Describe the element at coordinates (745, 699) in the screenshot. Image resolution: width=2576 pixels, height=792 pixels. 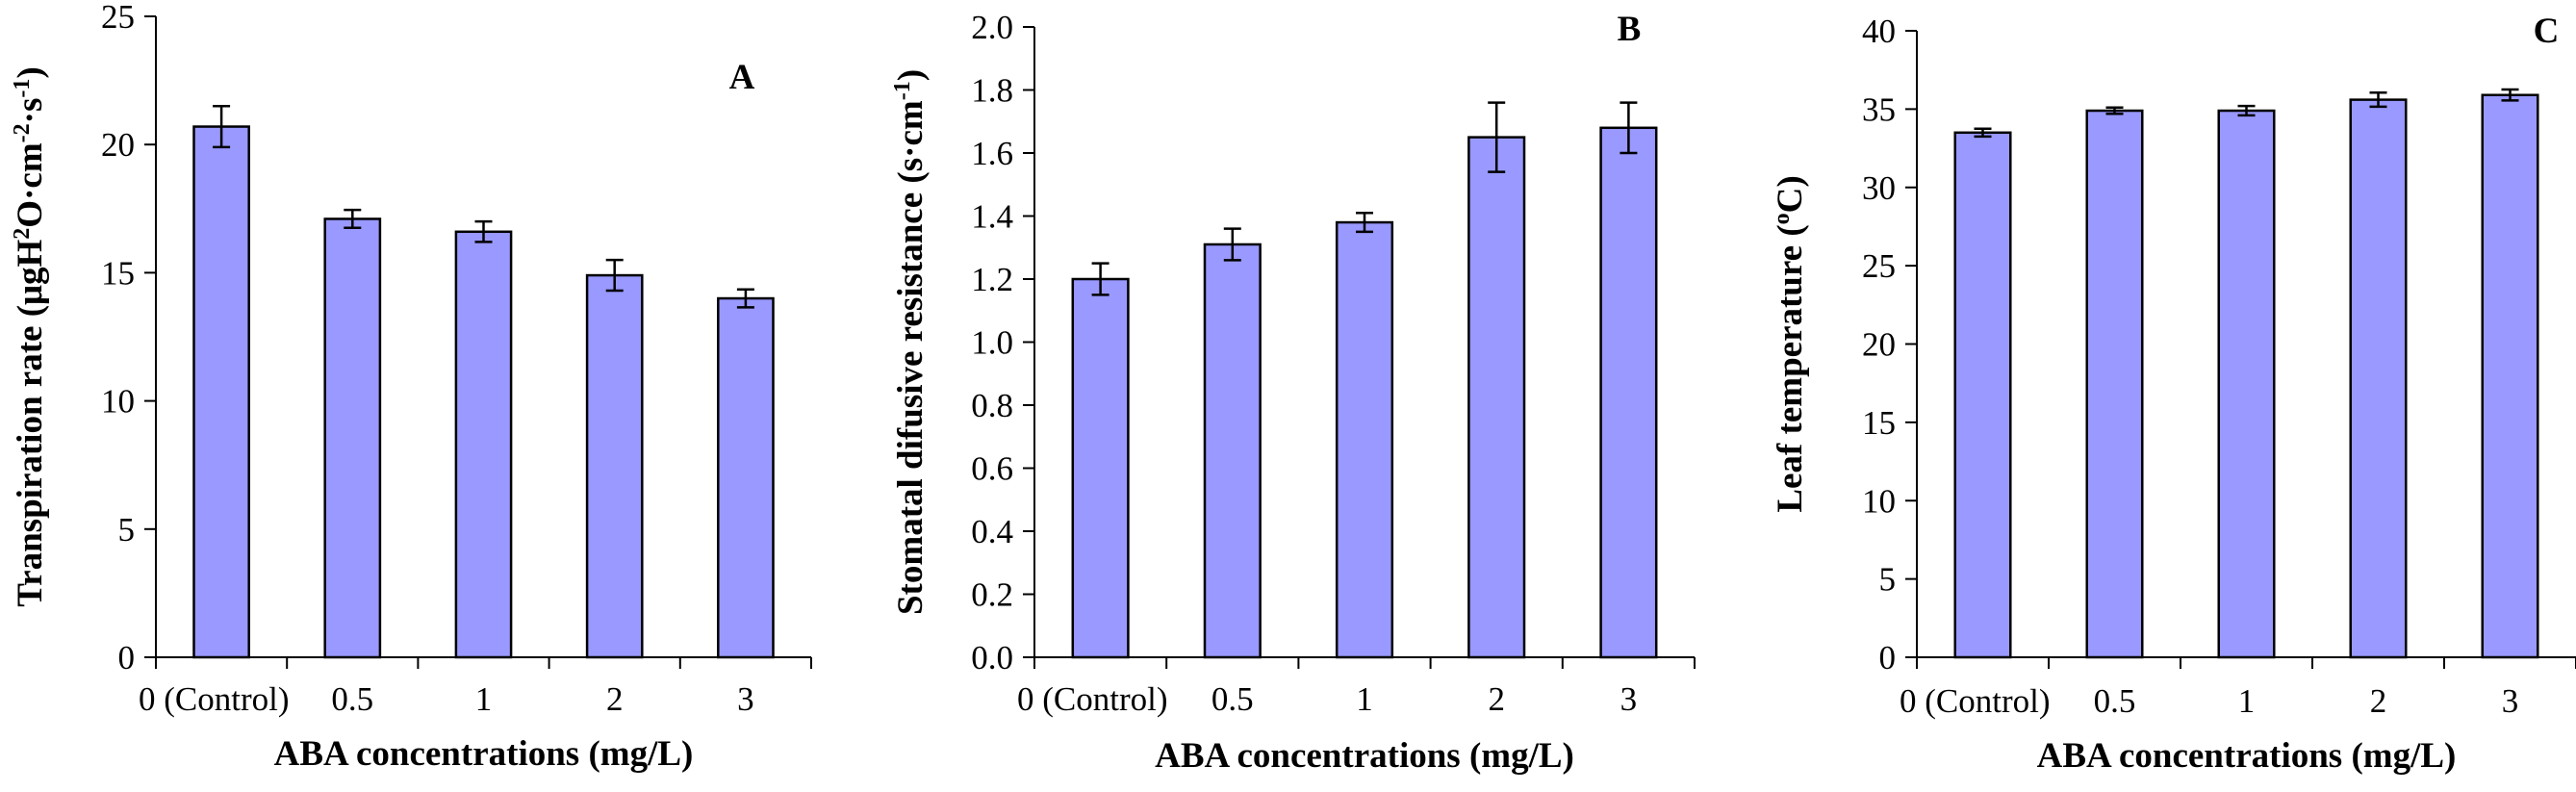
I see `panel-a-x-tick-label: 3` at that location.